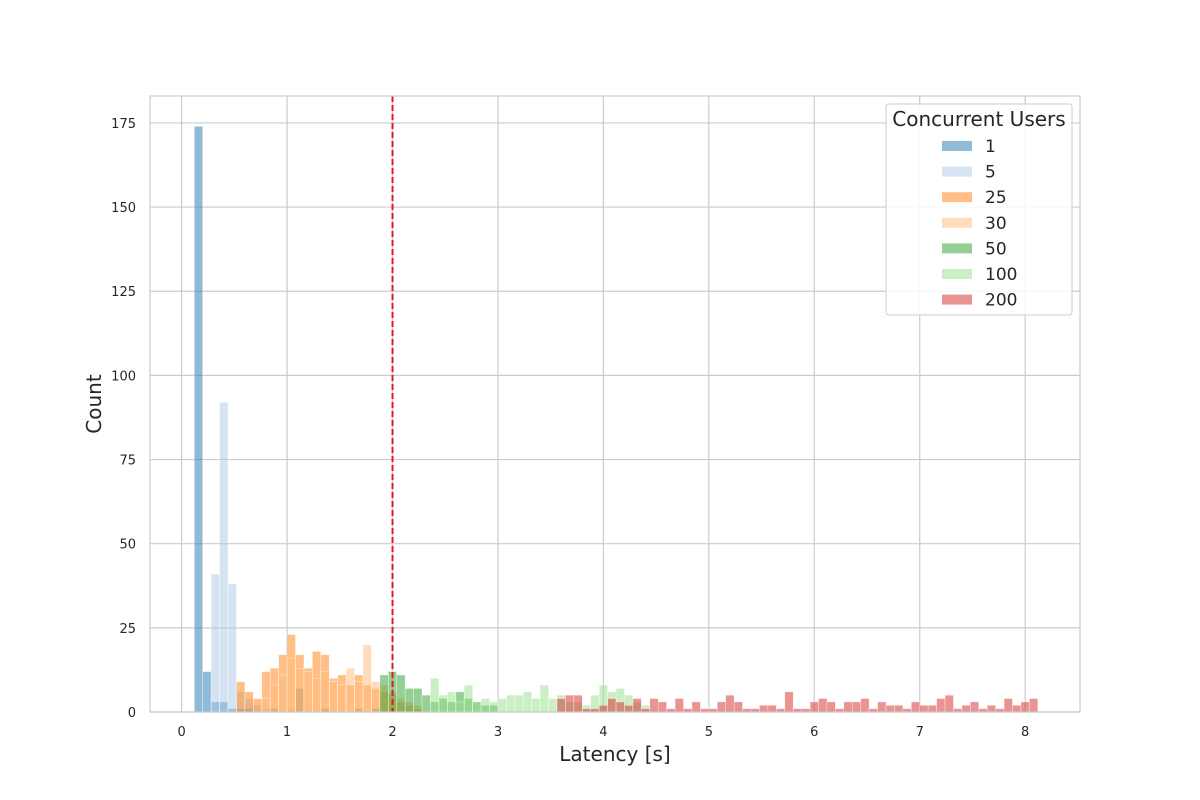 The image size is (1200, 800). What do you see at coordinates (127, 545) in the screenshot?
I see `y-tick-label: 50` at bounding box center [127, 545].